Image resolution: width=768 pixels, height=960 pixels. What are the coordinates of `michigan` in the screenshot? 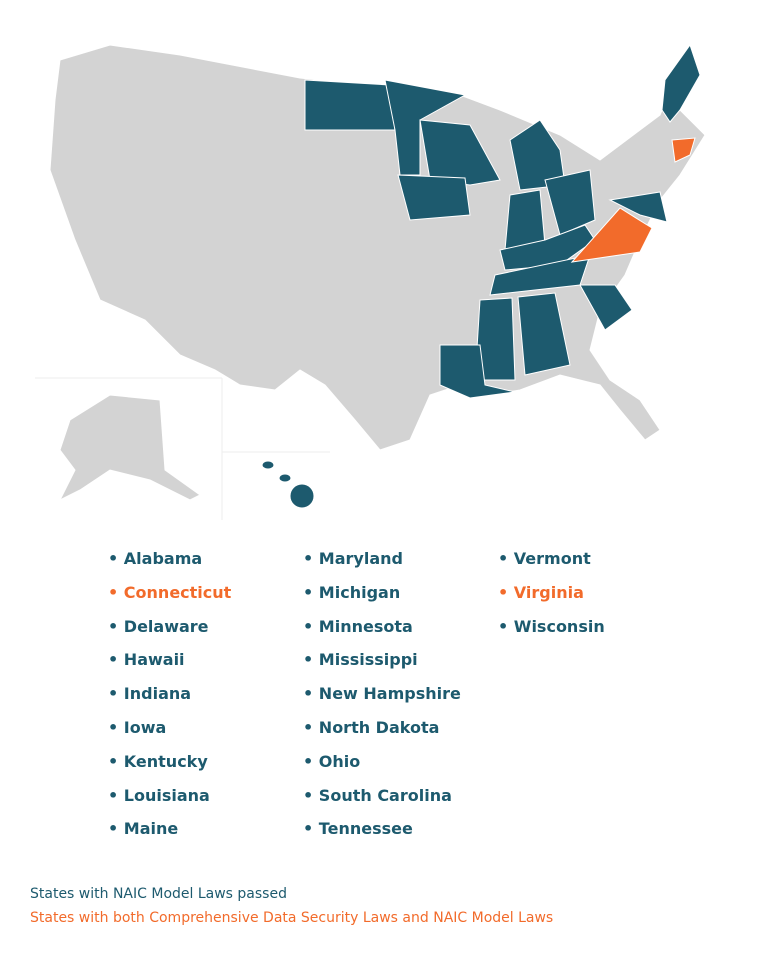 It's located at (537, 155).